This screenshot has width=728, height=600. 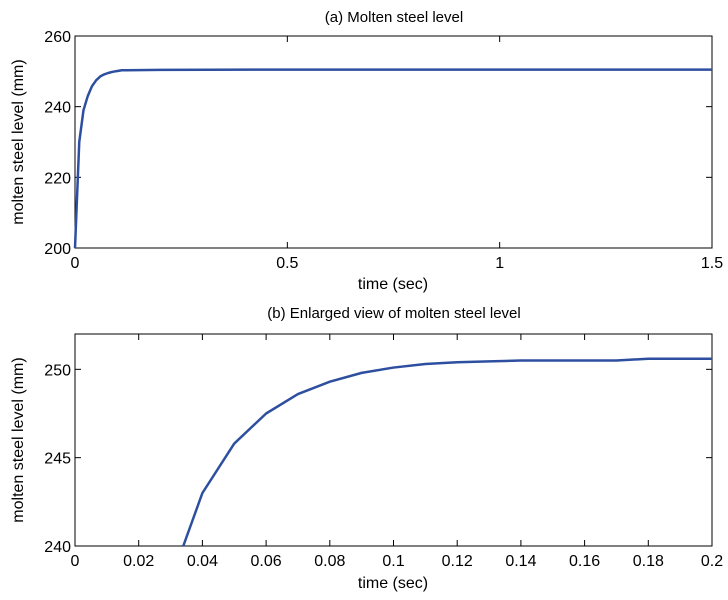 I want to click on x-tick-label: 0.18, so click(x=648, y=561).